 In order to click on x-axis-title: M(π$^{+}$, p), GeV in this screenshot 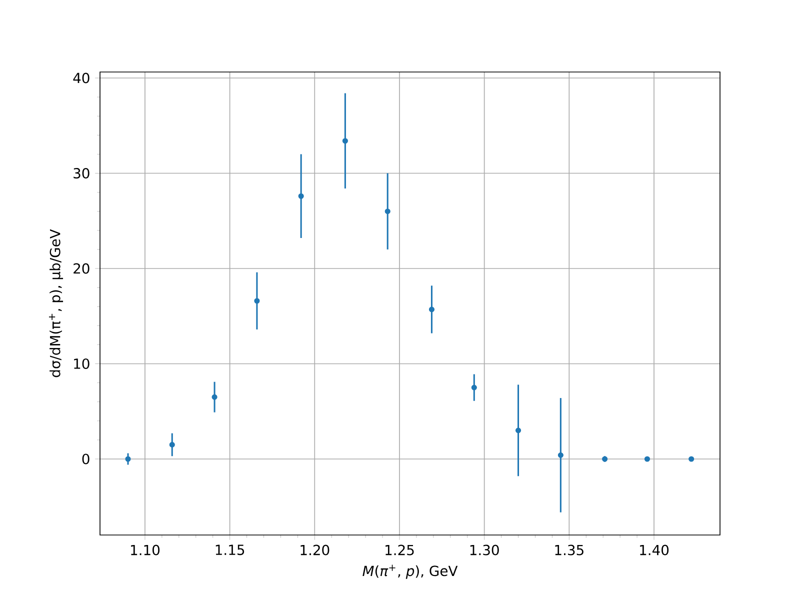, I will do `click(410, 571)`.